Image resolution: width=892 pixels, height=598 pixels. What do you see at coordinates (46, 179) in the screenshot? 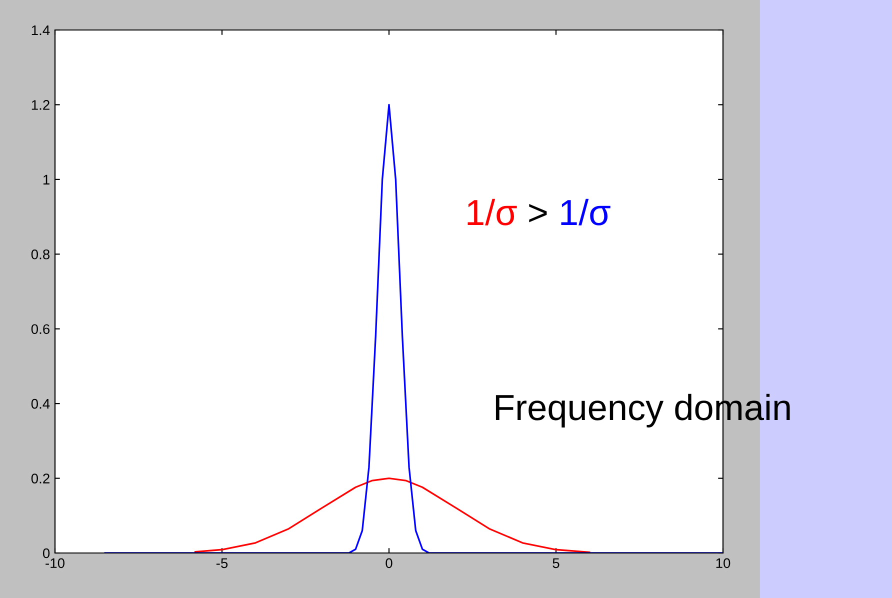
I see `y-tick-label: 1` at bounding box center [46, 179].